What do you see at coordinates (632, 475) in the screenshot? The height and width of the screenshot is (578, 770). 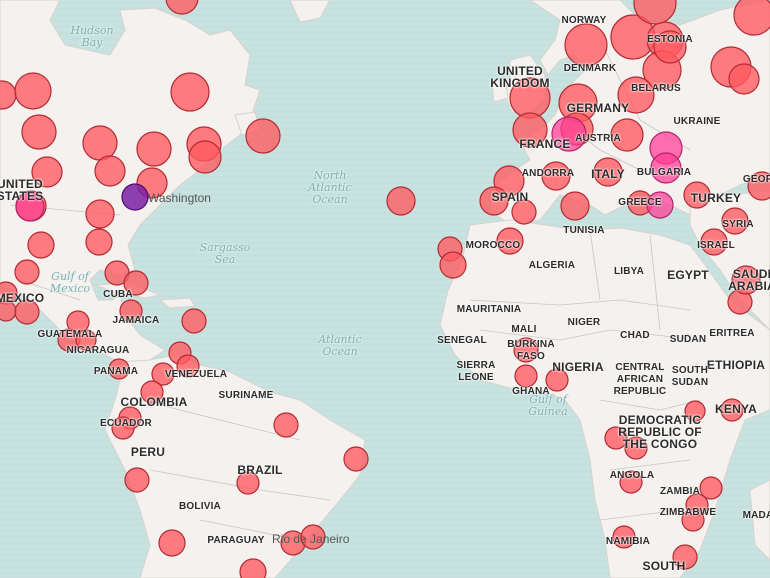 I see `label-angola: ANGOLA` at bounding box center [632, 475].